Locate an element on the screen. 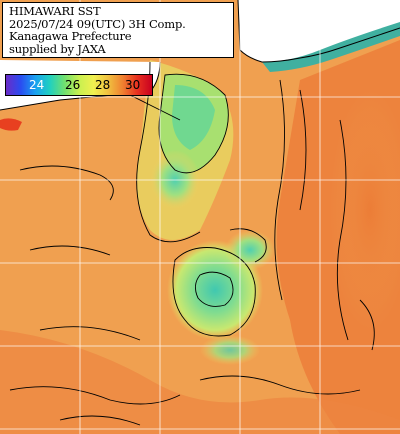 This screenshot has width=400, height=434. color-scale-legend: 24 26 28 30 is located at coordinates (79, 85).